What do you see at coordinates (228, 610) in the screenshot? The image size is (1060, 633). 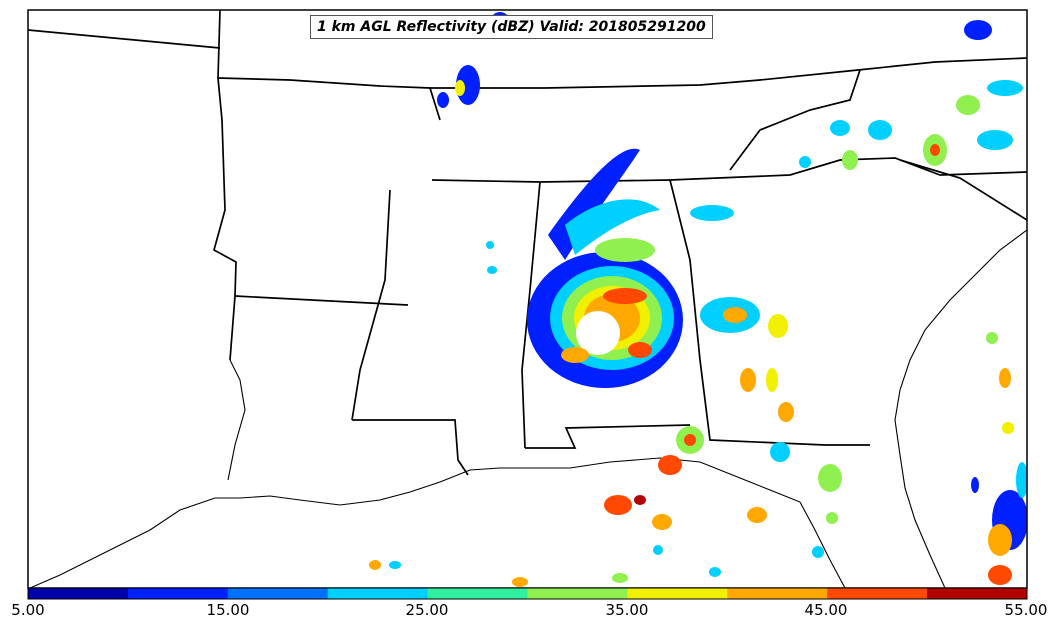 I see `colorbar-tick-label: 15.00` at bounding box center [228, 610].